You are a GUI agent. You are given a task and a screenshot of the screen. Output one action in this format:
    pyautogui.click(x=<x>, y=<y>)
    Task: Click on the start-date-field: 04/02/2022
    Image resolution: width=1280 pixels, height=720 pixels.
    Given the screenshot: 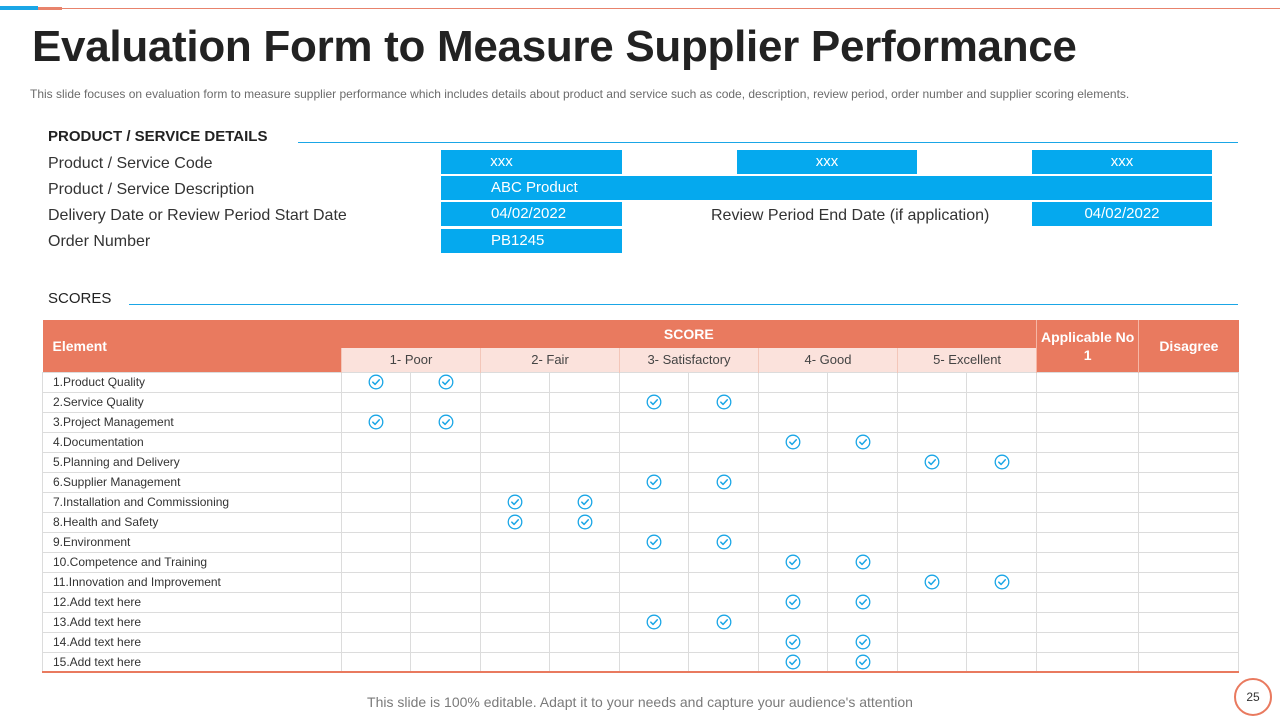 What is the action you would take?
    pyautogui.click(x=531, y=214)
    